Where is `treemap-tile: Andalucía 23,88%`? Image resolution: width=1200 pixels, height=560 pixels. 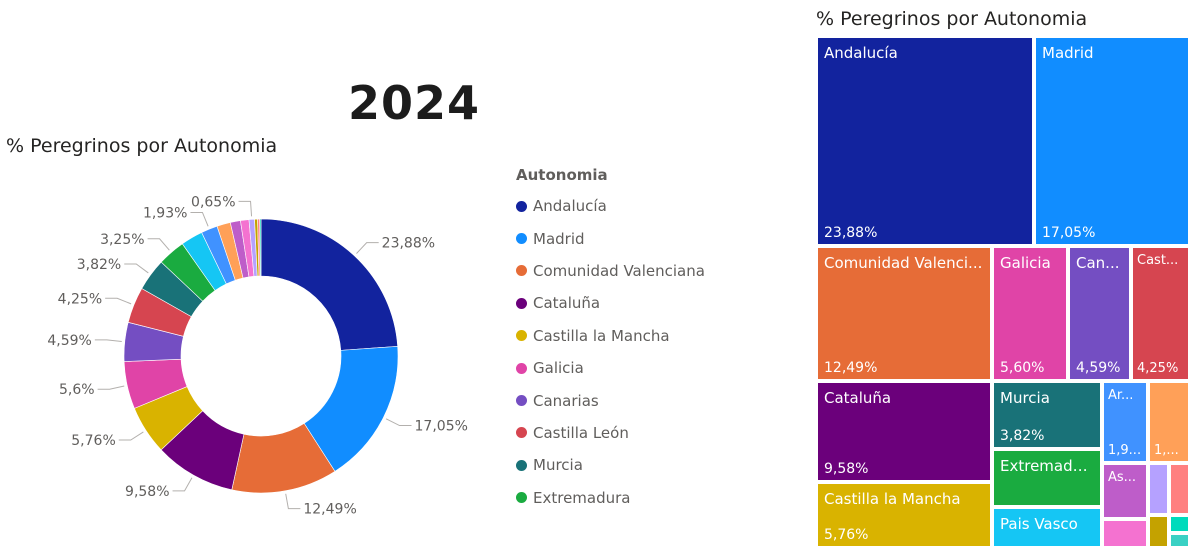 treemap-tile: Andalucía 23,88% is located at coordinates (925, 141).